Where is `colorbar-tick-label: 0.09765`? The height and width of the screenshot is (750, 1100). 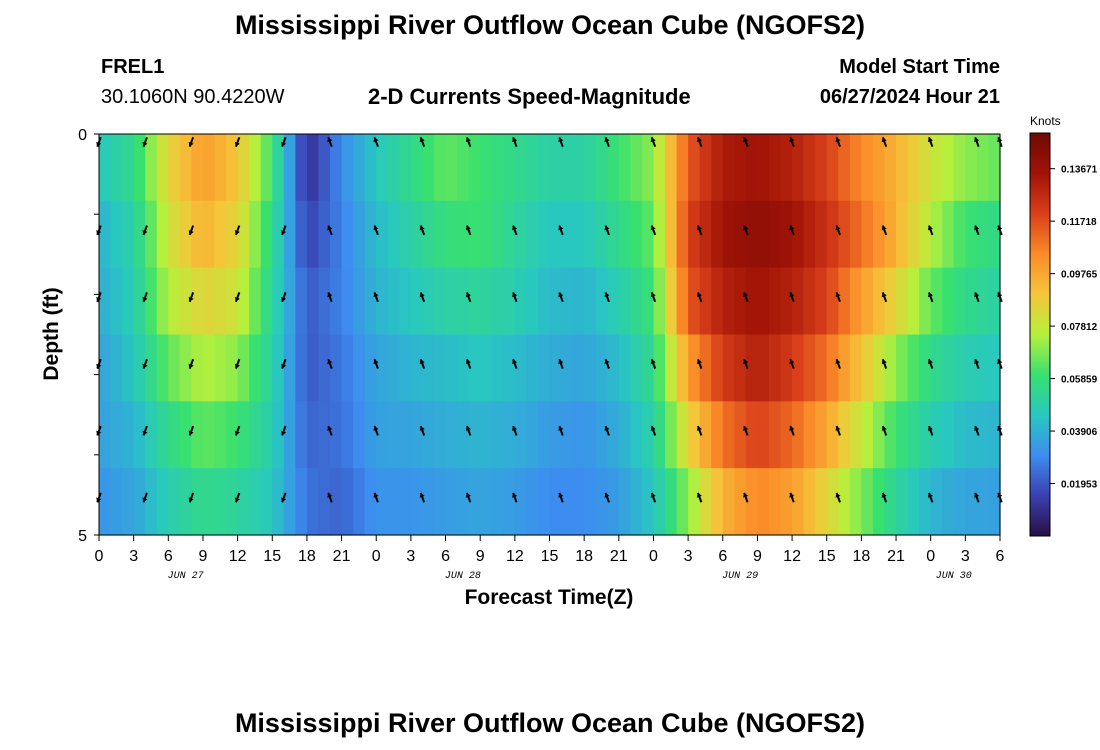
colorbar-tick-label: 0.09765 is located at coordinates (1079, 275).